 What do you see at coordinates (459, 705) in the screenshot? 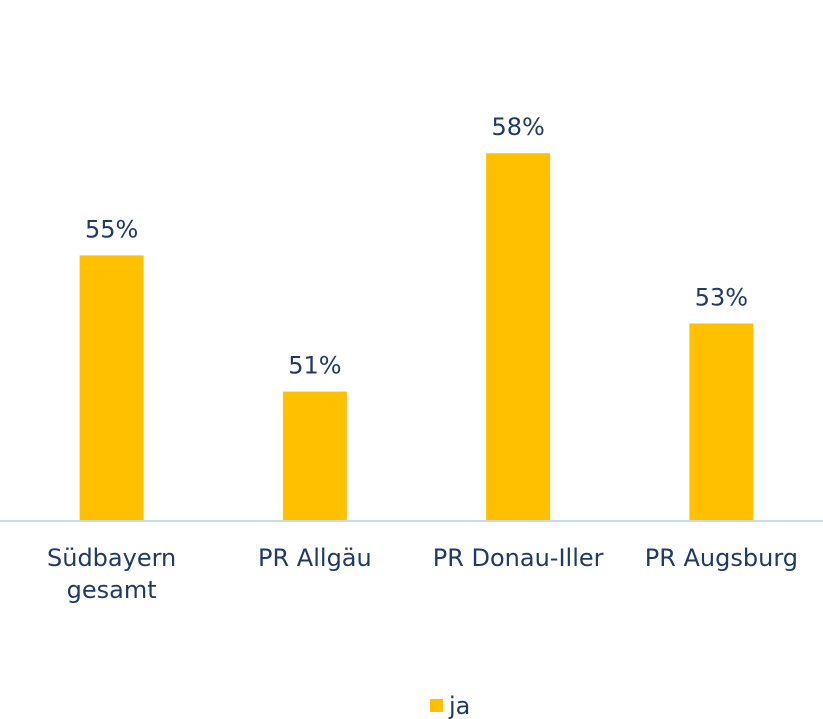
I see `legend-label: ja` at bounding box center [459, 705].